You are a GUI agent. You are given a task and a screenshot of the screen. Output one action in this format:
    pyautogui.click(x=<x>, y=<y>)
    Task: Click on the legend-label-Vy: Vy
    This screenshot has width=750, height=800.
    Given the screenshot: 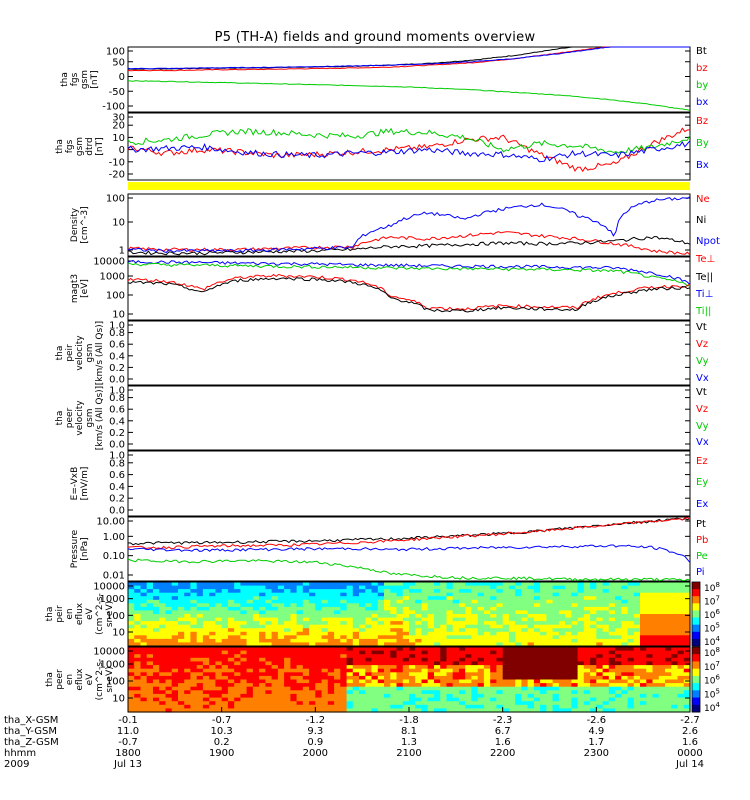 What is the action you would take?
    pyautogui.click(x=702, y=361)
    